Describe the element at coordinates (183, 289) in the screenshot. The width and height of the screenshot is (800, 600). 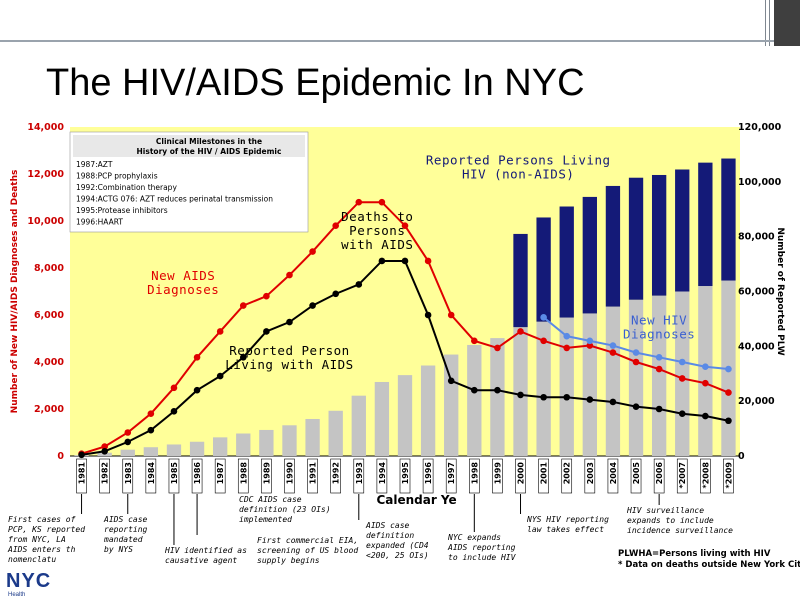
I see `series-label: Diagnoses` at that location.